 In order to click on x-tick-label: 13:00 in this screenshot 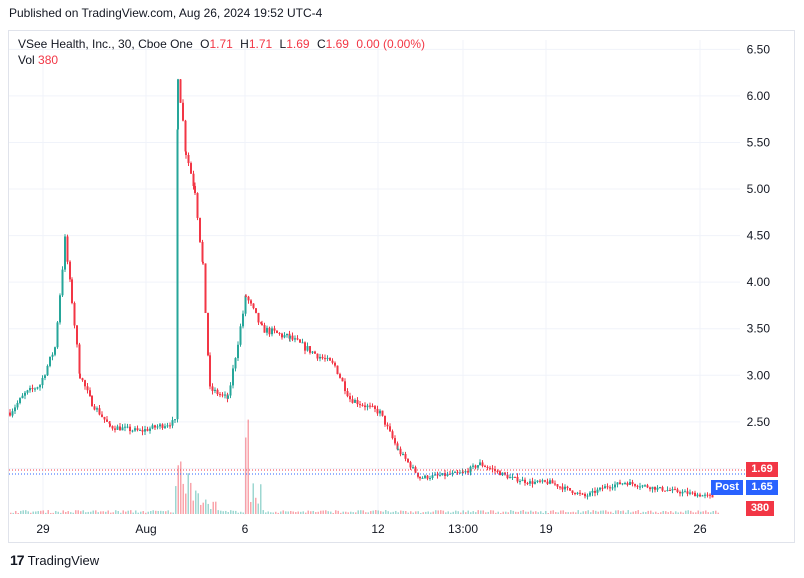, I will do `click(463, 529)`.